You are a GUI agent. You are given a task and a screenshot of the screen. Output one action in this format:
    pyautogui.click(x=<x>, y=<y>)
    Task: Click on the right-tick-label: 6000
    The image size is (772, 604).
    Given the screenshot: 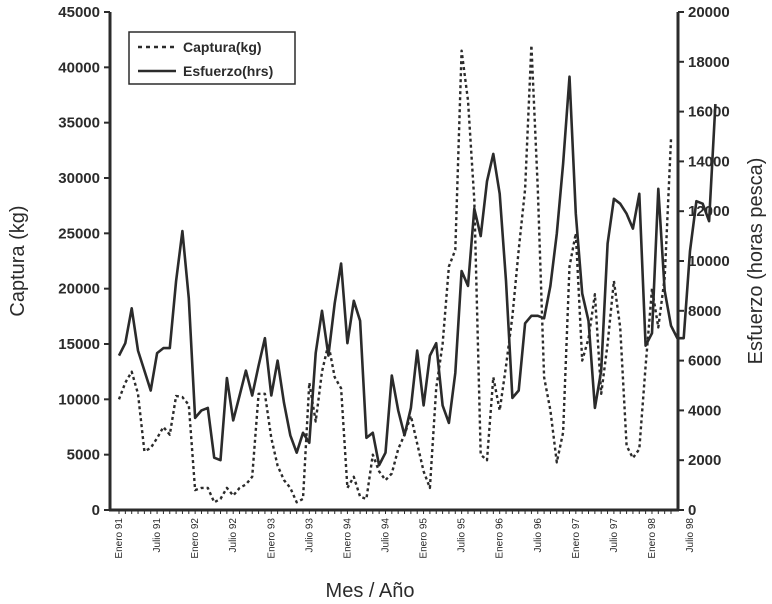 What is the action you would take?
    pyautogui.click(x=704, y=361)
    